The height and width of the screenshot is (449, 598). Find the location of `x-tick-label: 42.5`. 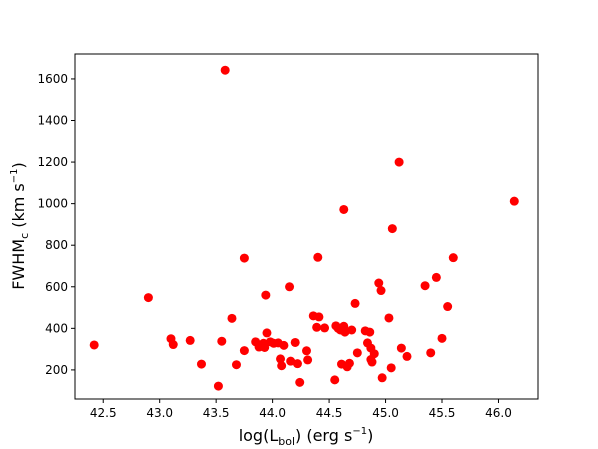

x-tick-label: 42.5 is located at coordinates (103, 413).